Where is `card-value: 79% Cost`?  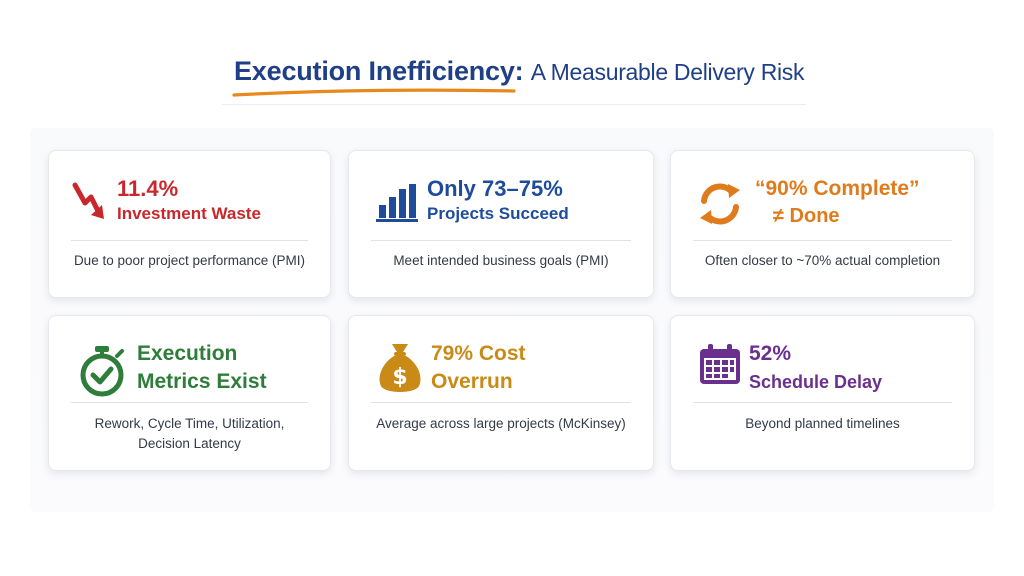
card-value: 79% Cost is located at coordinates (478, 353).